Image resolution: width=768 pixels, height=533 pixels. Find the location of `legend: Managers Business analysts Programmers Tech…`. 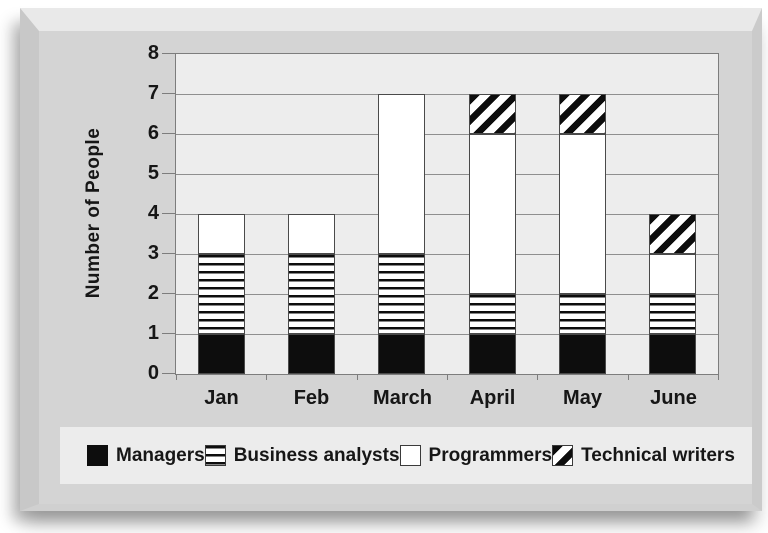

legend: Managers Business analysts Programmers Tech… is located at coordinates (406, 455).